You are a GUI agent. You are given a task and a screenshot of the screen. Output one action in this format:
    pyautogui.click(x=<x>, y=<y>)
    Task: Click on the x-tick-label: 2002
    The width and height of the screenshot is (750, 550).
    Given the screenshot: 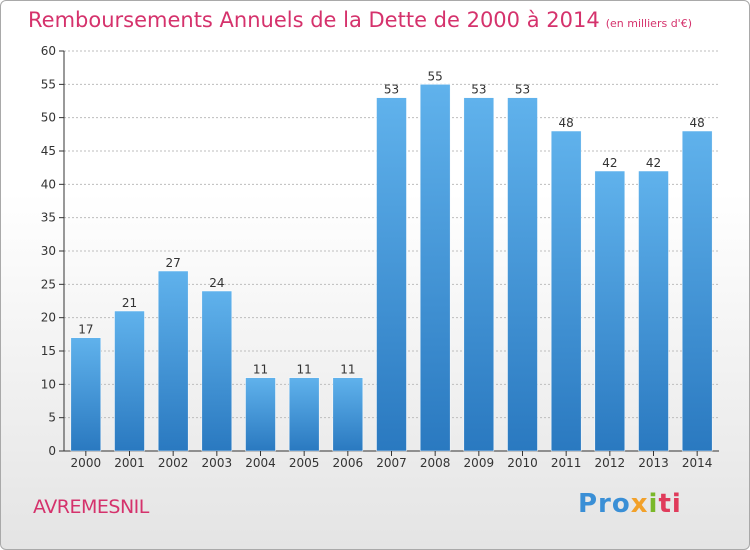 What is the action you would take?
    pyautogui.click(x=173, y=463)
    